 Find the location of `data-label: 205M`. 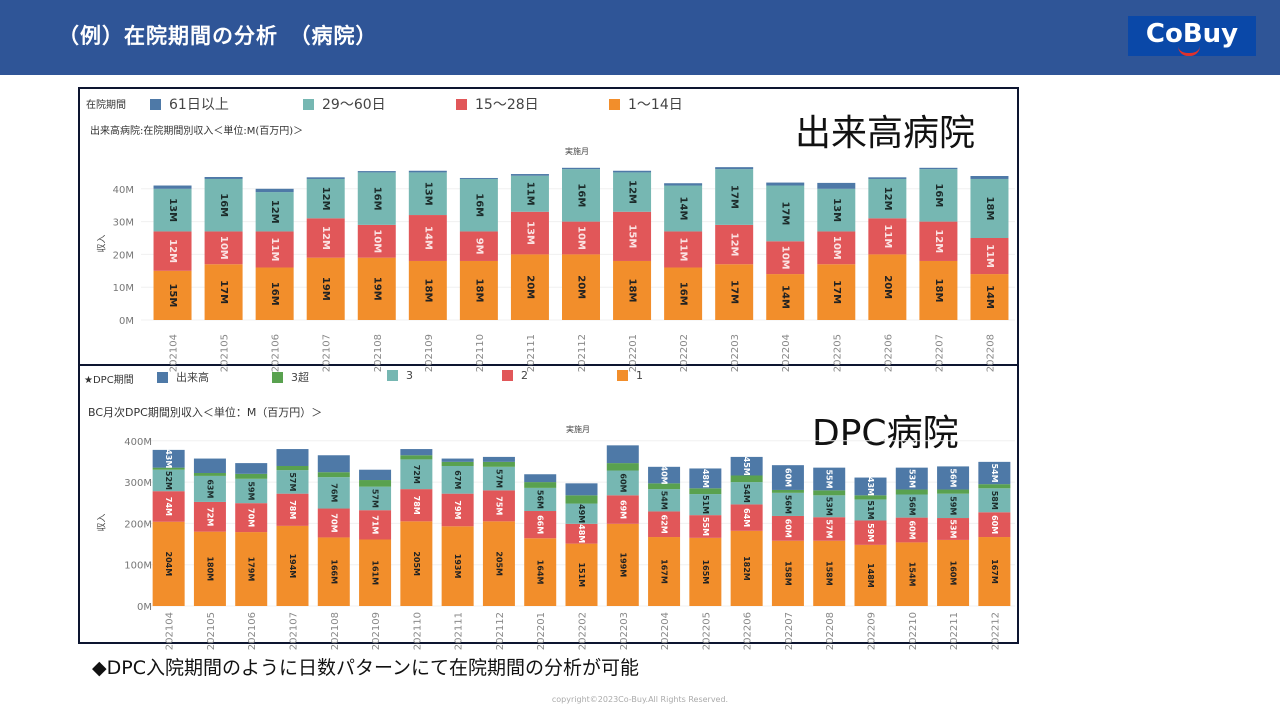

data-label: 205M is located at coordinates (416, 563).